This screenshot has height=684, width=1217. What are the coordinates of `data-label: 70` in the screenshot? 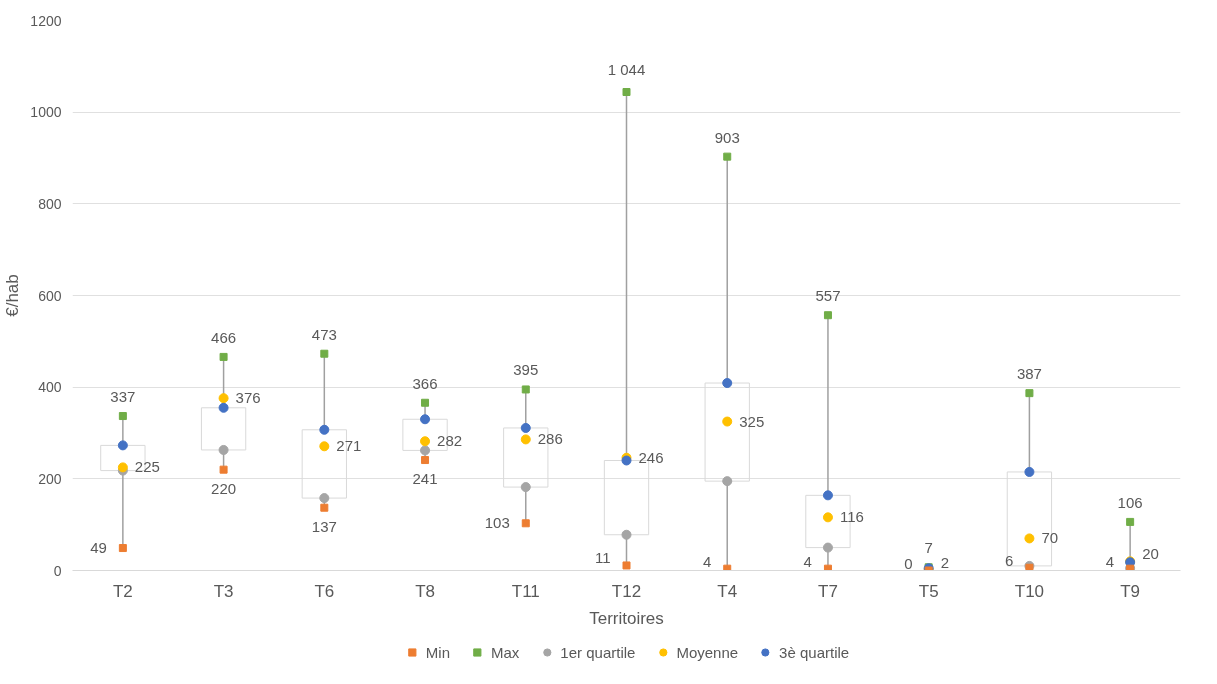 It's located at (1050, 538).